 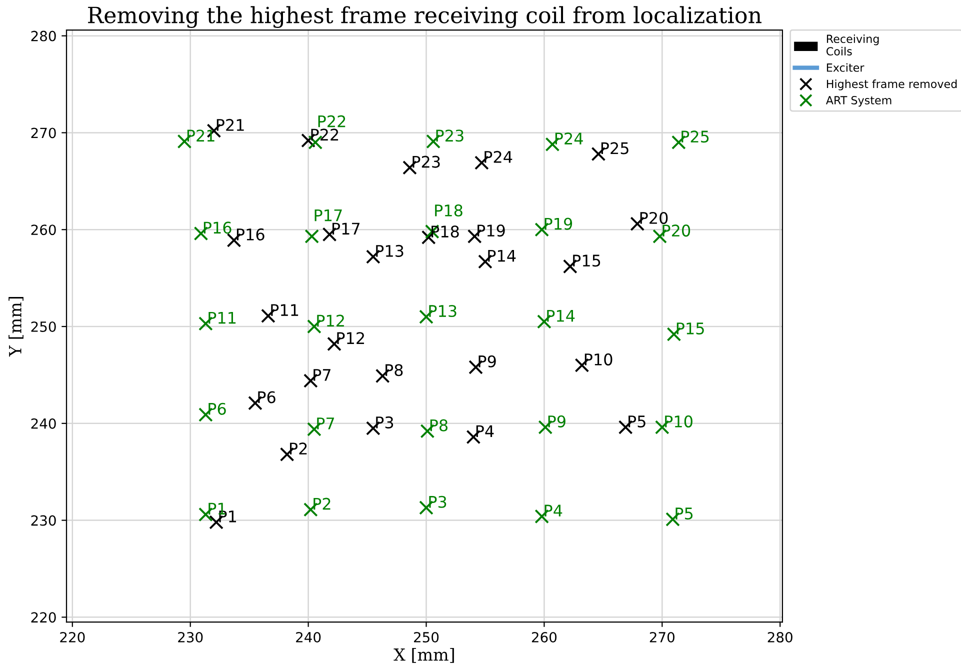 What do you see at coordinates (43, 520) in the screenshot?
I see `y-tick-label: 230` at bounding box center [43, 520].